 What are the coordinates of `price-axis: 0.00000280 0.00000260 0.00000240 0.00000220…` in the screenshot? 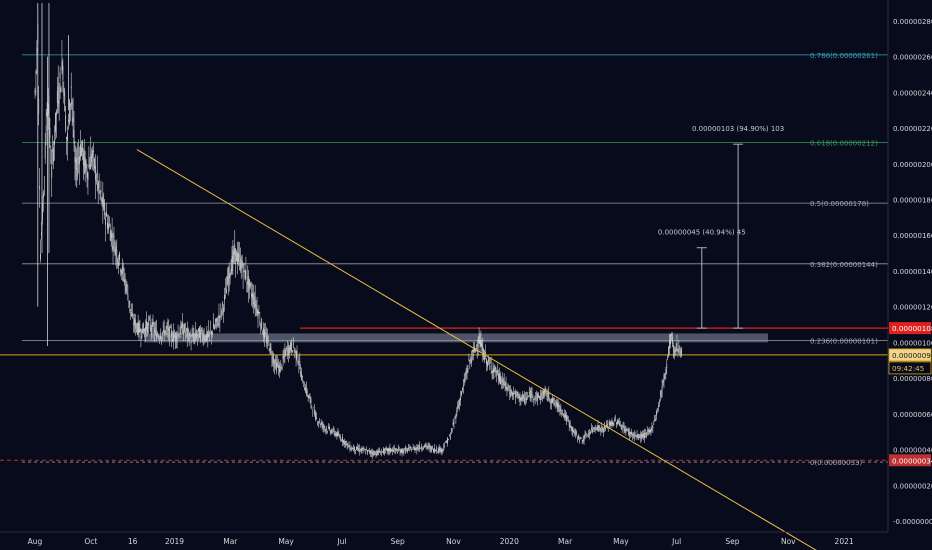 It's located at (912, 272).